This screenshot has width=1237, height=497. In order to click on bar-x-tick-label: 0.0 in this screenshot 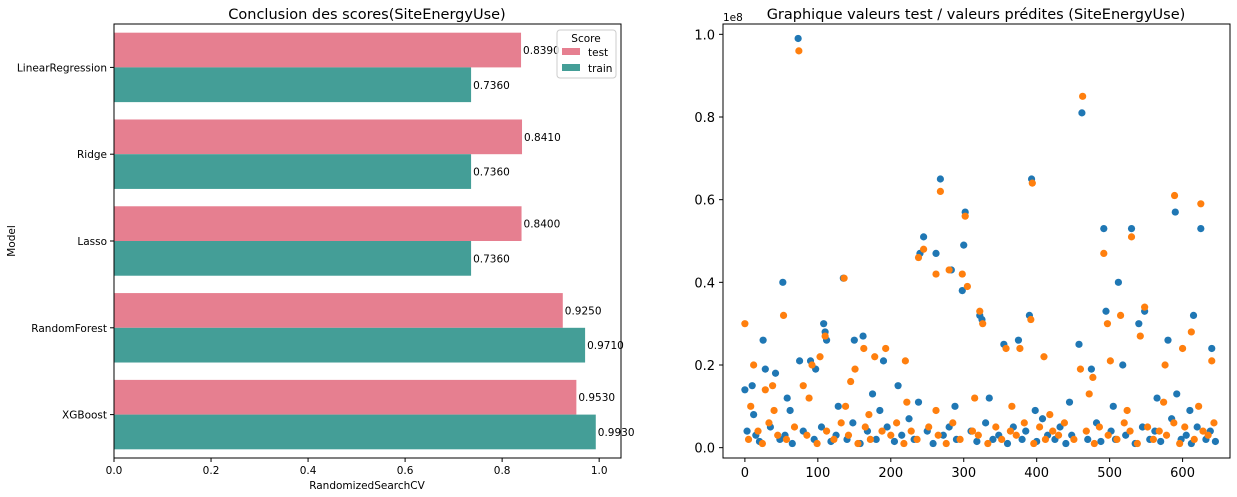, I will do `click(114, 471)`.